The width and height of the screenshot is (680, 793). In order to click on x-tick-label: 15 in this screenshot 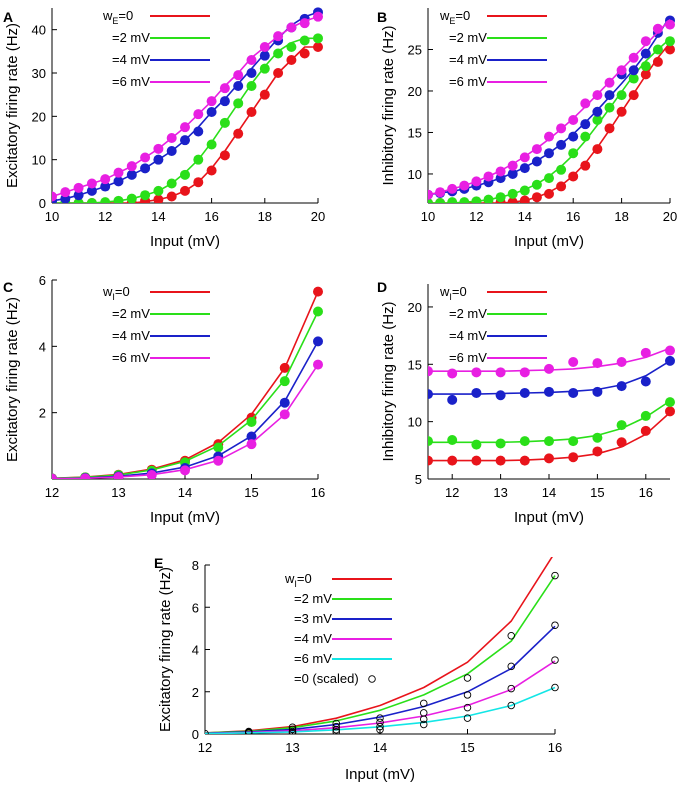, I will do `click(251, 492)`.